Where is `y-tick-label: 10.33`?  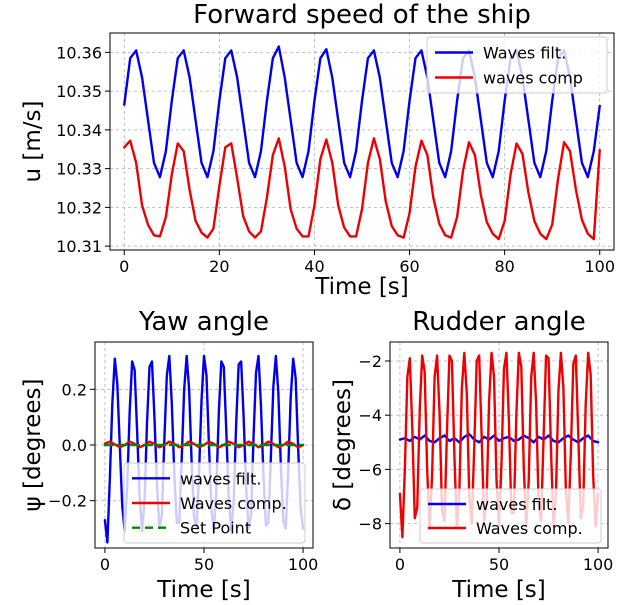
y-tick-label: 10.33 is located at coordinates (79, 169).